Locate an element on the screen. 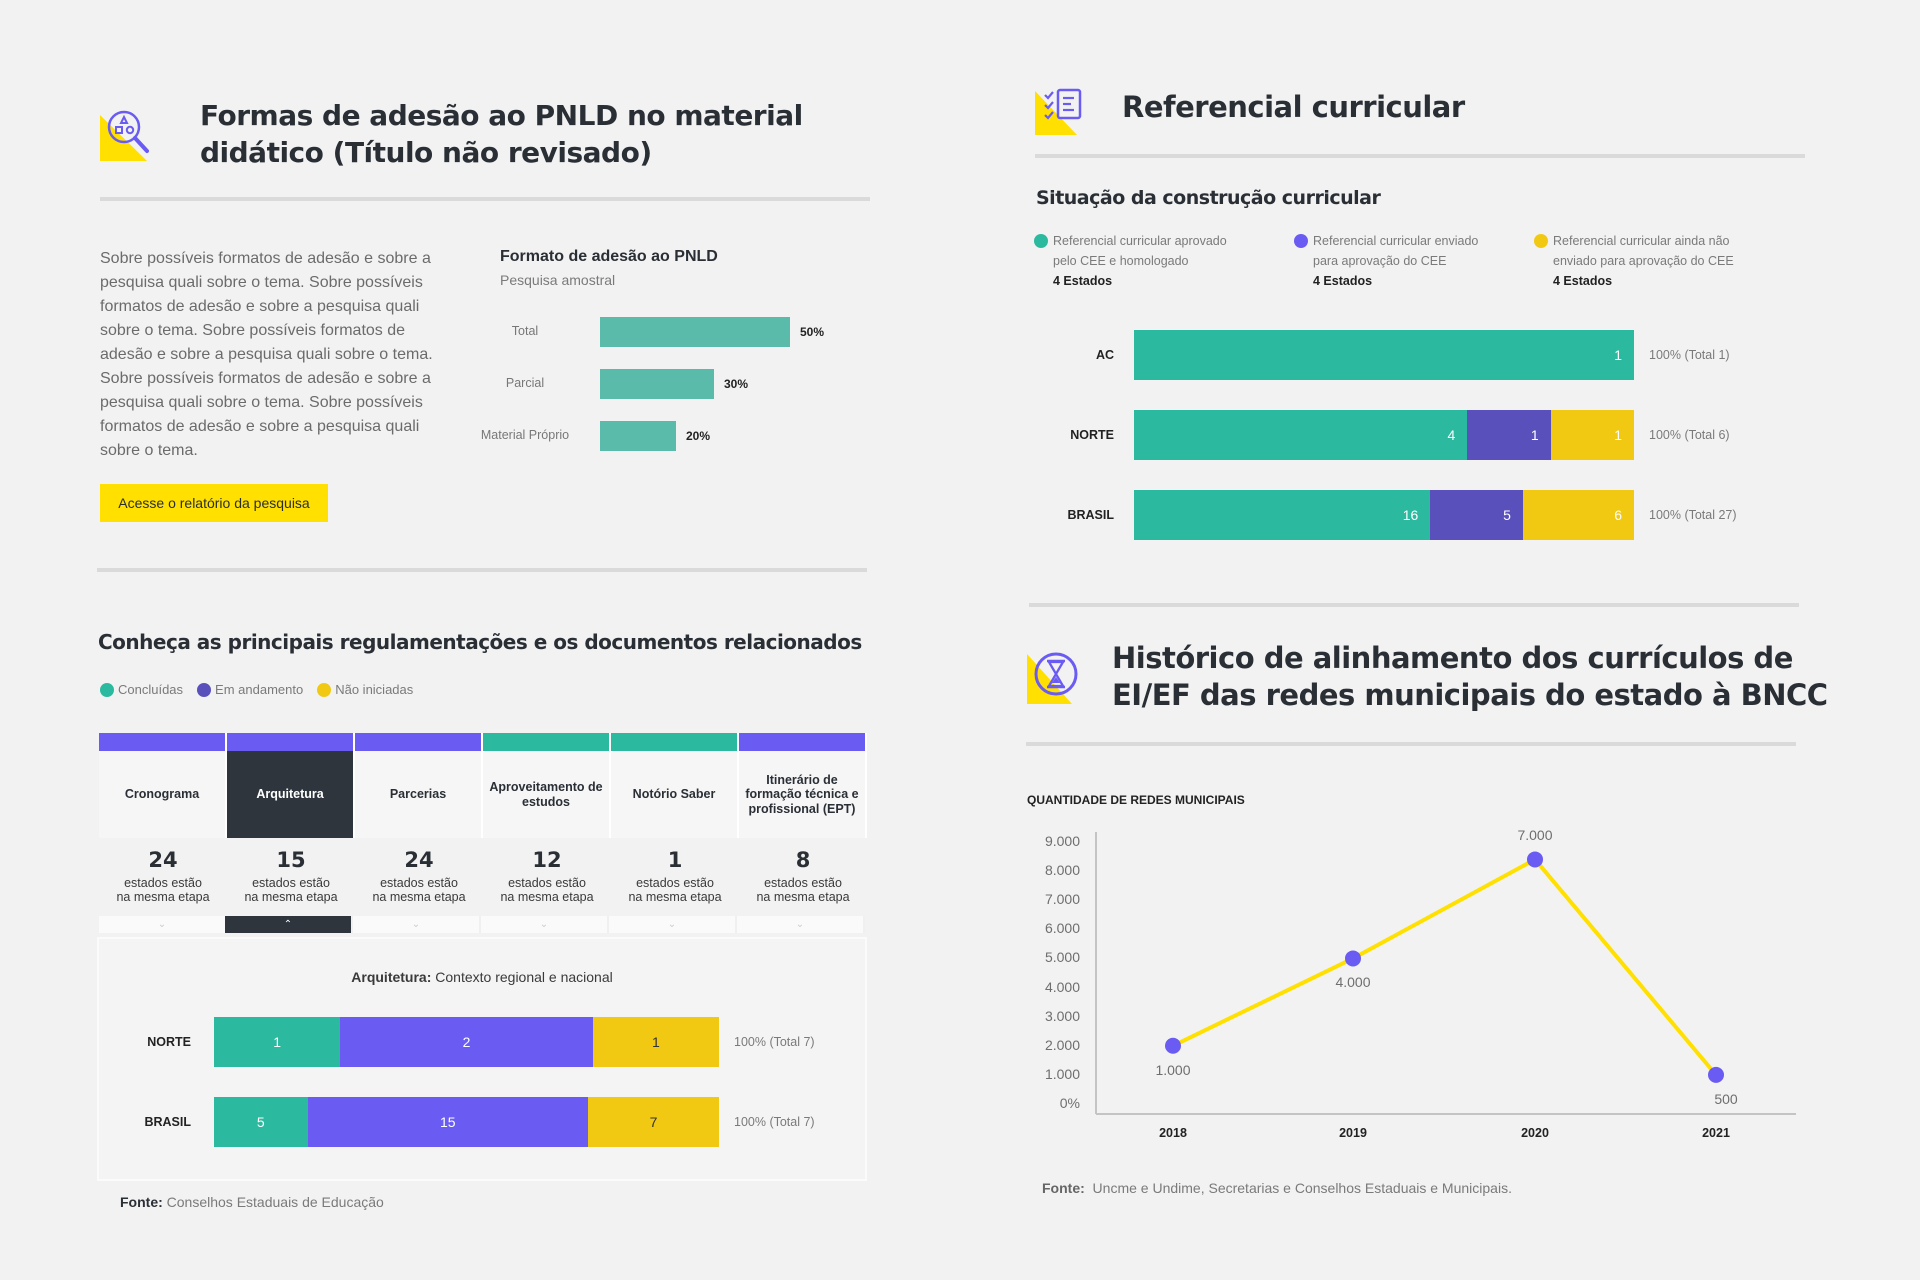 The image size is (1920, 1280). legend-label: para aprovação do CEE is located at coordinates (1380, 261).